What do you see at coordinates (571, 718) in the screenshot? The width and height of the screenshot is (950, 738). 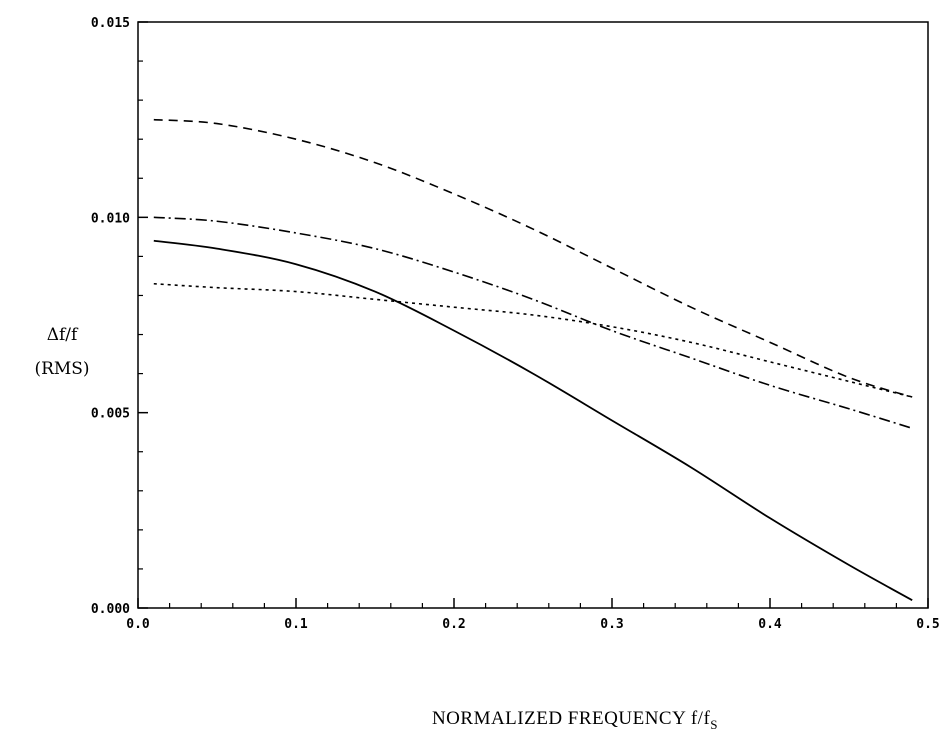 I see `x-axis-label-text: NORMALIZED FREQUENCY f/f` at bounding box center [571, 718].